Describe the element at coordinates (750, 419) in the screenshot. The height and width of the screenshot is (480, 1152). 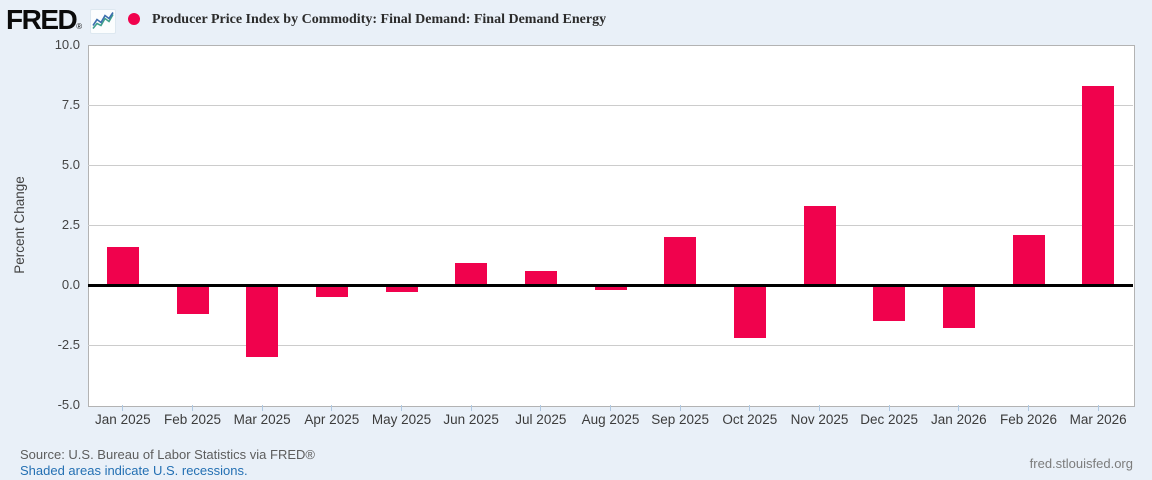
I see `x-label-oct-2025: Oct 2025` at that location.